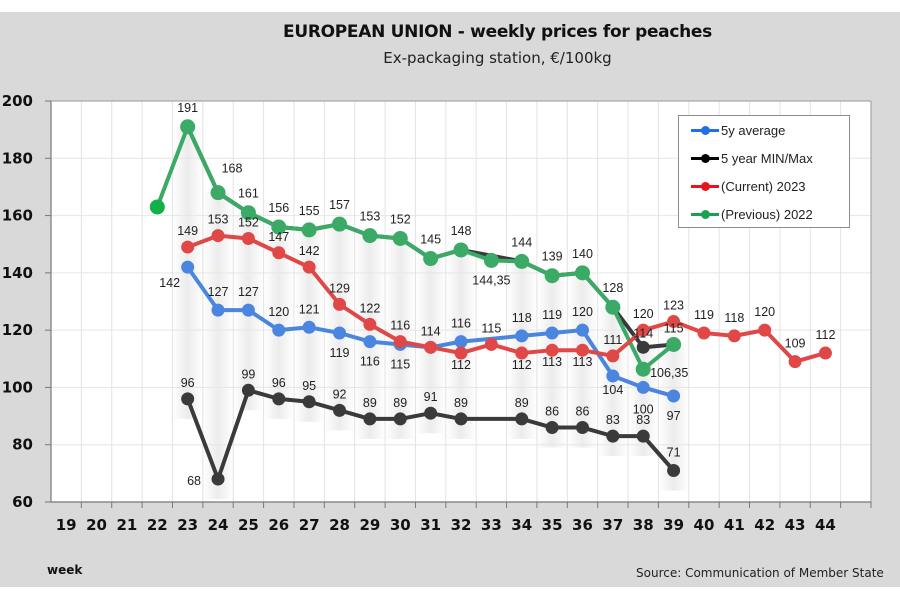 The image size is (900, 600). What do you see at coordinates (248, 374) in the screenshot?
I see `data-label: 99` at bounding box center [248, 374].